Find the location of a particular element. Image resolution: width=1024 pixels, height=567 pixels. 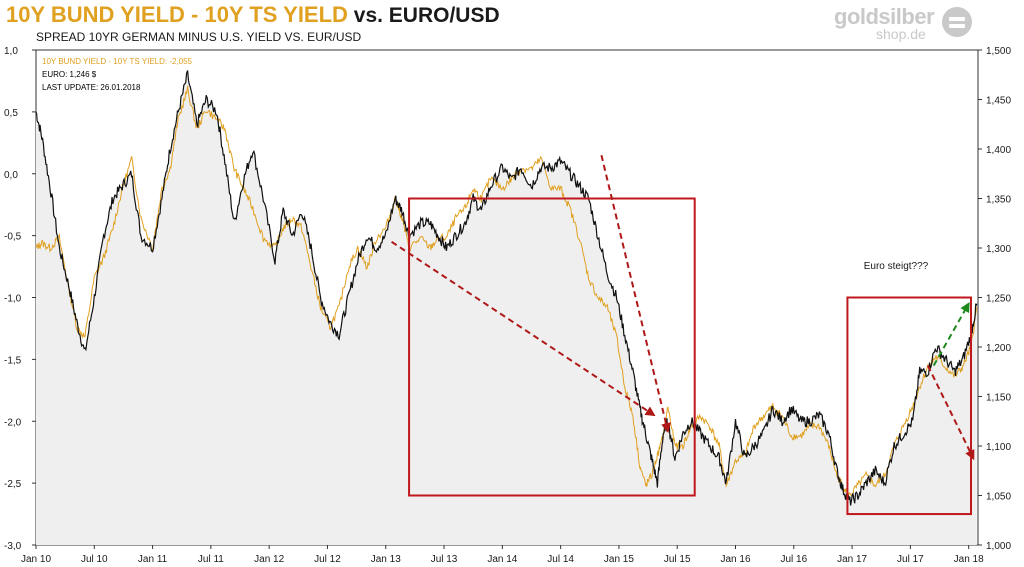

right-axis-label: 1,450 is located at coordinates (998, 101).